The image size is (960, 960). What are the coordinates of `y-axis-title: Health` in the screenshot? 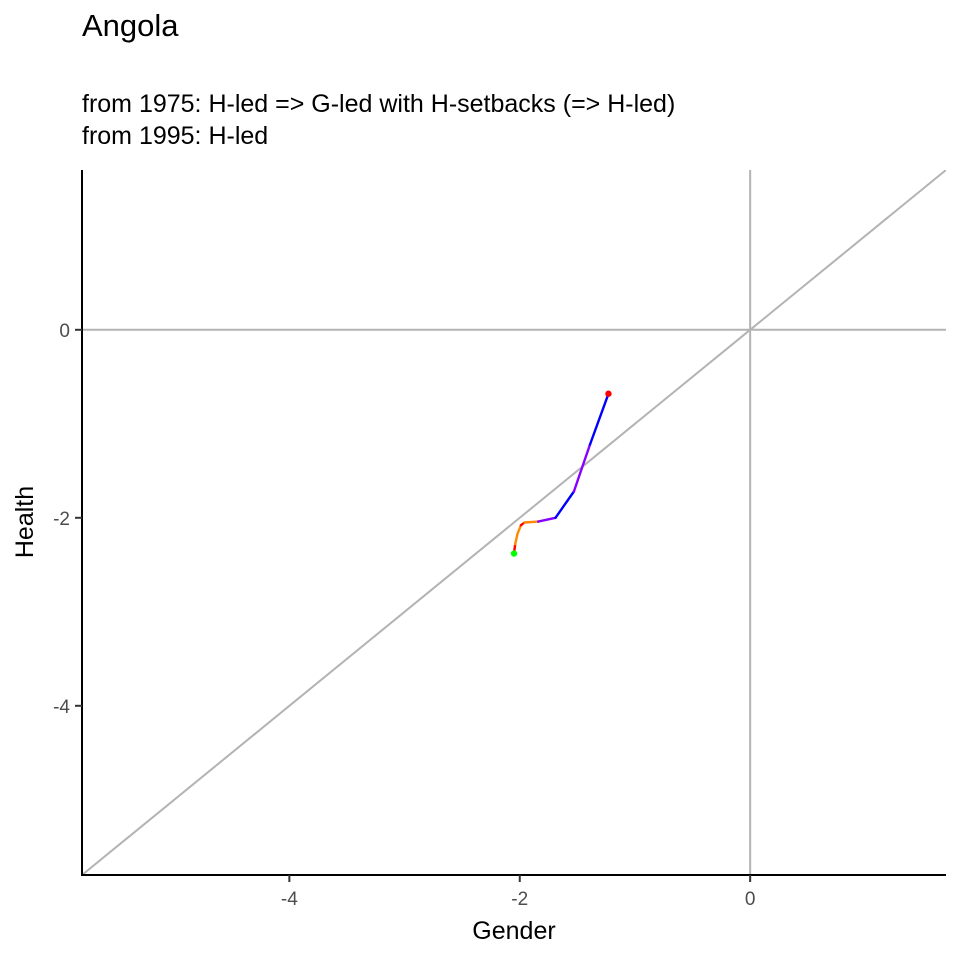 It's located at (25, 522).